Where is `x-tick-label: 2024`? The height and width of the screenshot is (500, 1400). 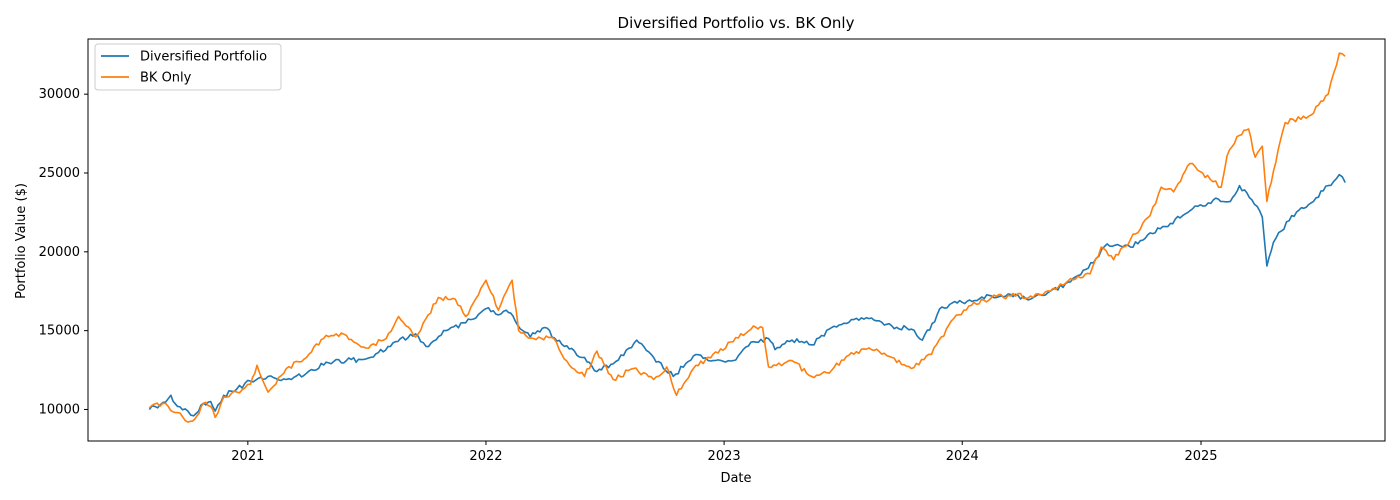
x-tick-label: 2024 is located at coordinates (962, 456).